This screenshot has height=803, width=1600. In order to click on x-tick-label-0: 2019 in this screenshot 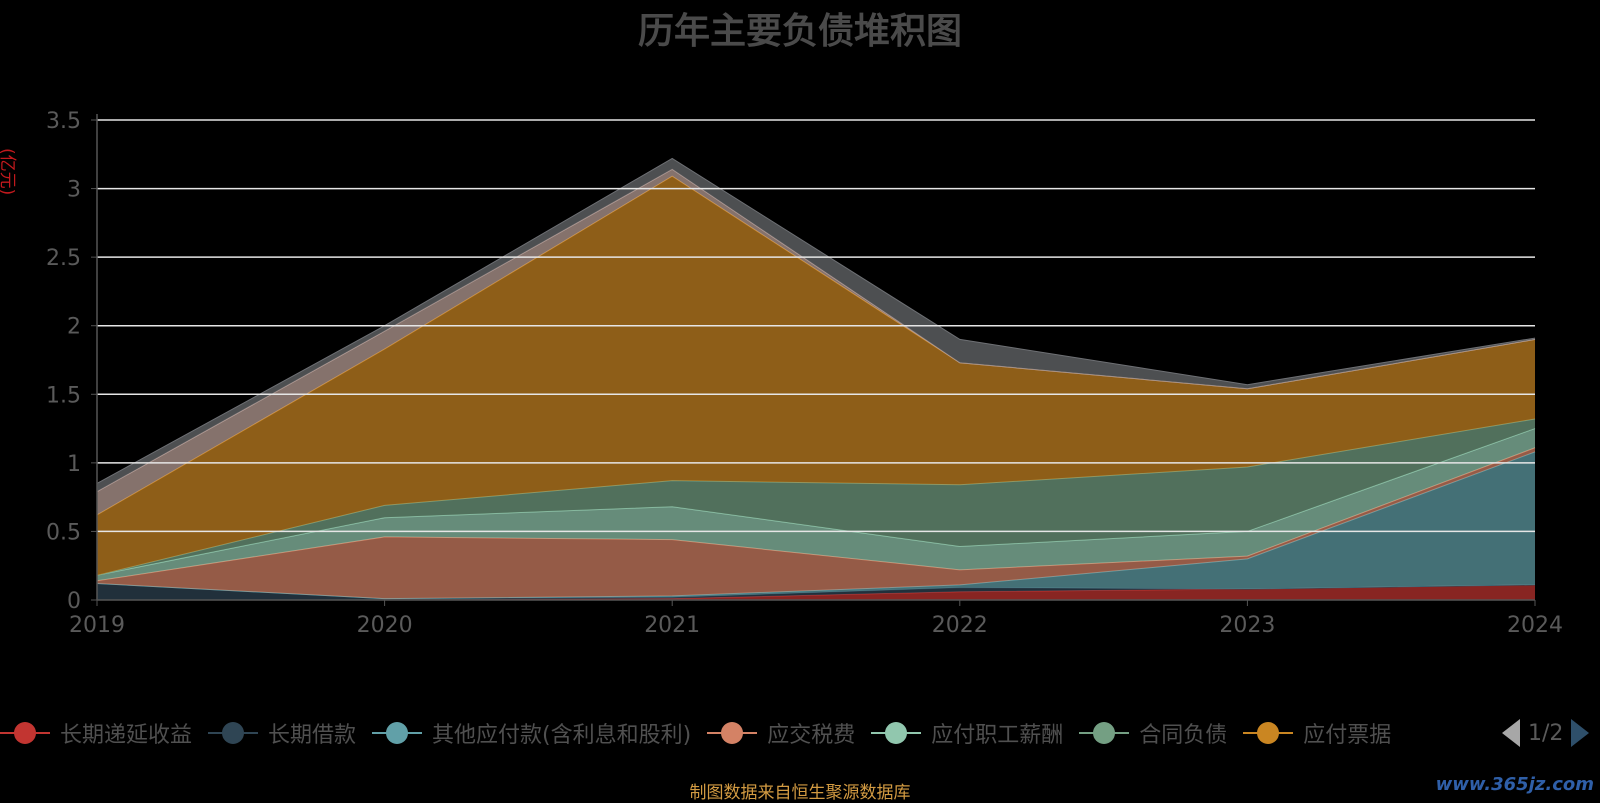, I will do `click(97, 625)`.